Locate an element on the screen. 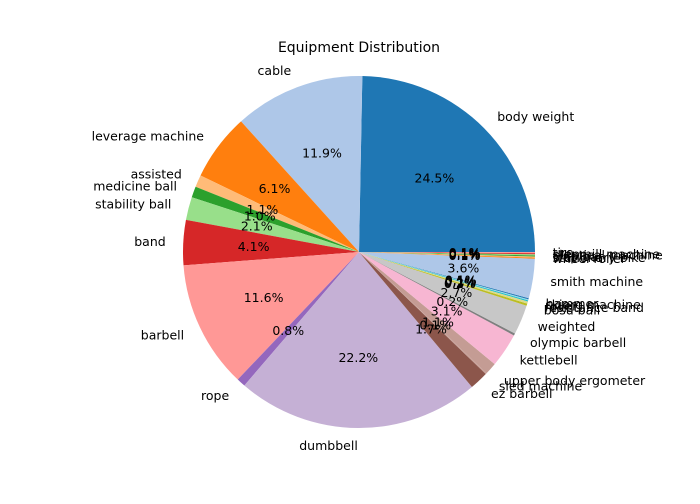  chart-title: Equipment Distribution is located at coordinates (359, 48).